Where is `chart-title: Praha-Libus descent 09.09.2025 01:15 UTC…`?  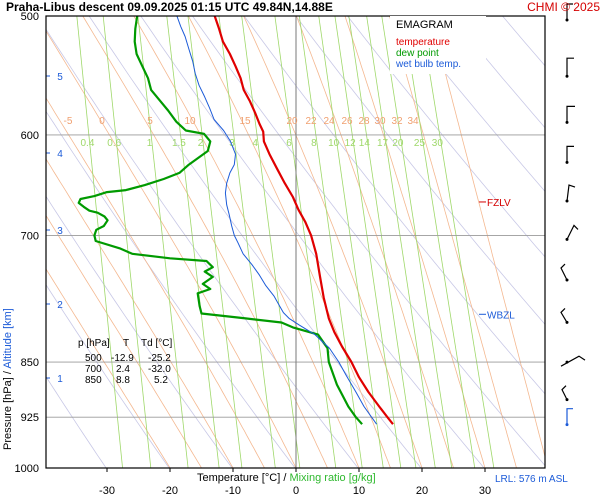 chart-title: Praha-Libus descent 09.09.2025 01:15 UTC… is located at coordinates (169, 7).